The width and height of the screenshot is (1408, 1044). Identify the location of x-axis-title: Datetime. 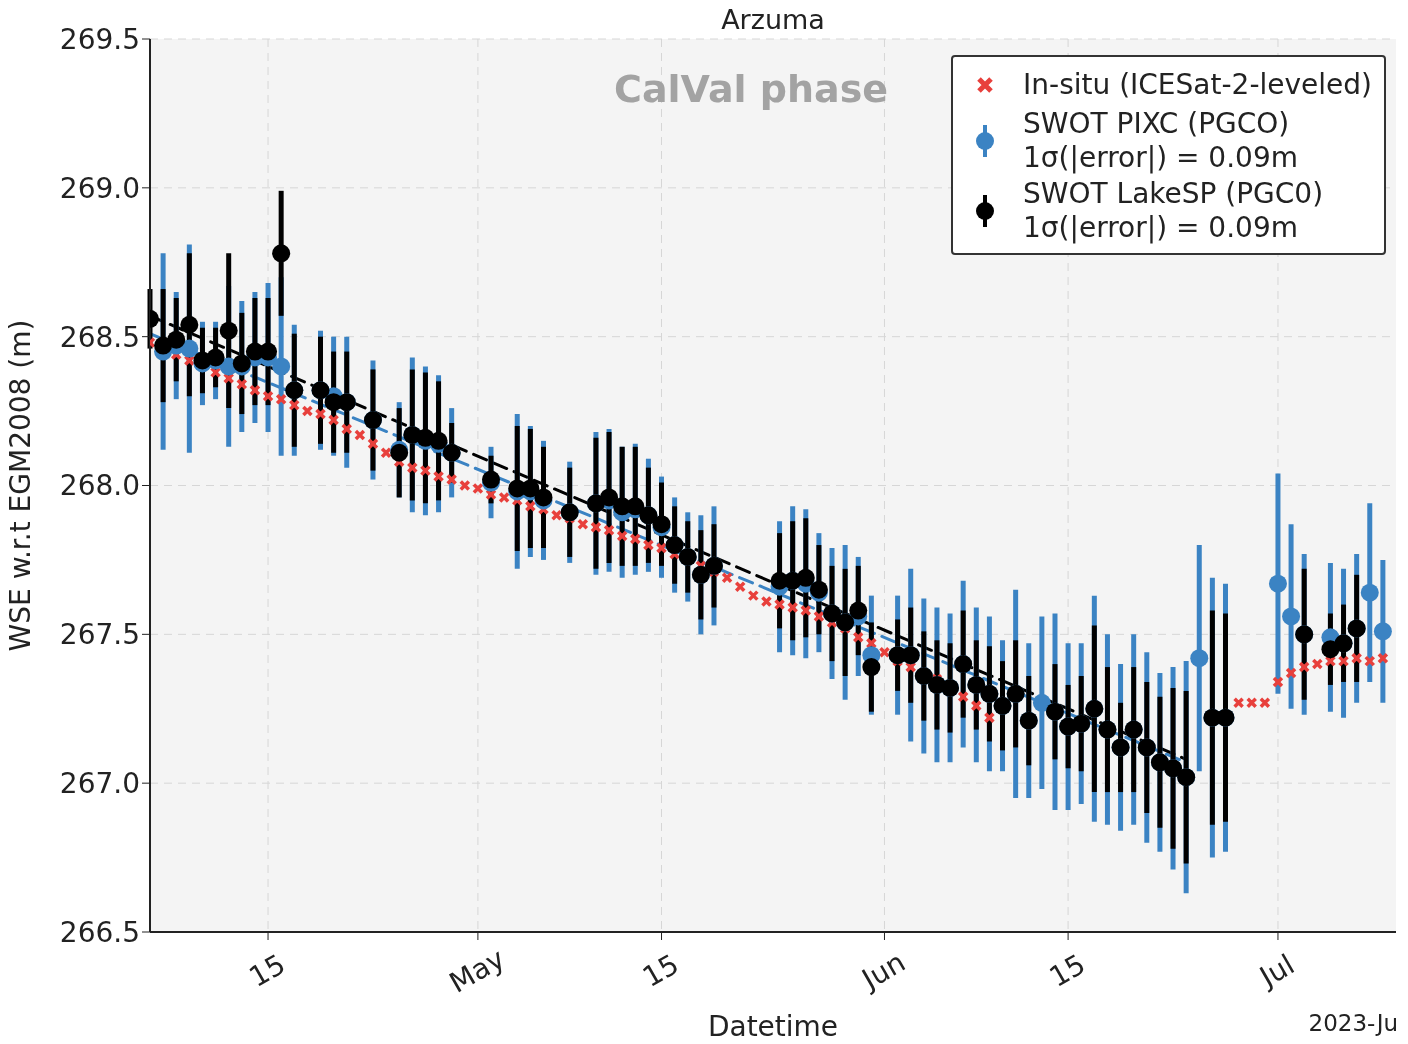
(773, 1026).